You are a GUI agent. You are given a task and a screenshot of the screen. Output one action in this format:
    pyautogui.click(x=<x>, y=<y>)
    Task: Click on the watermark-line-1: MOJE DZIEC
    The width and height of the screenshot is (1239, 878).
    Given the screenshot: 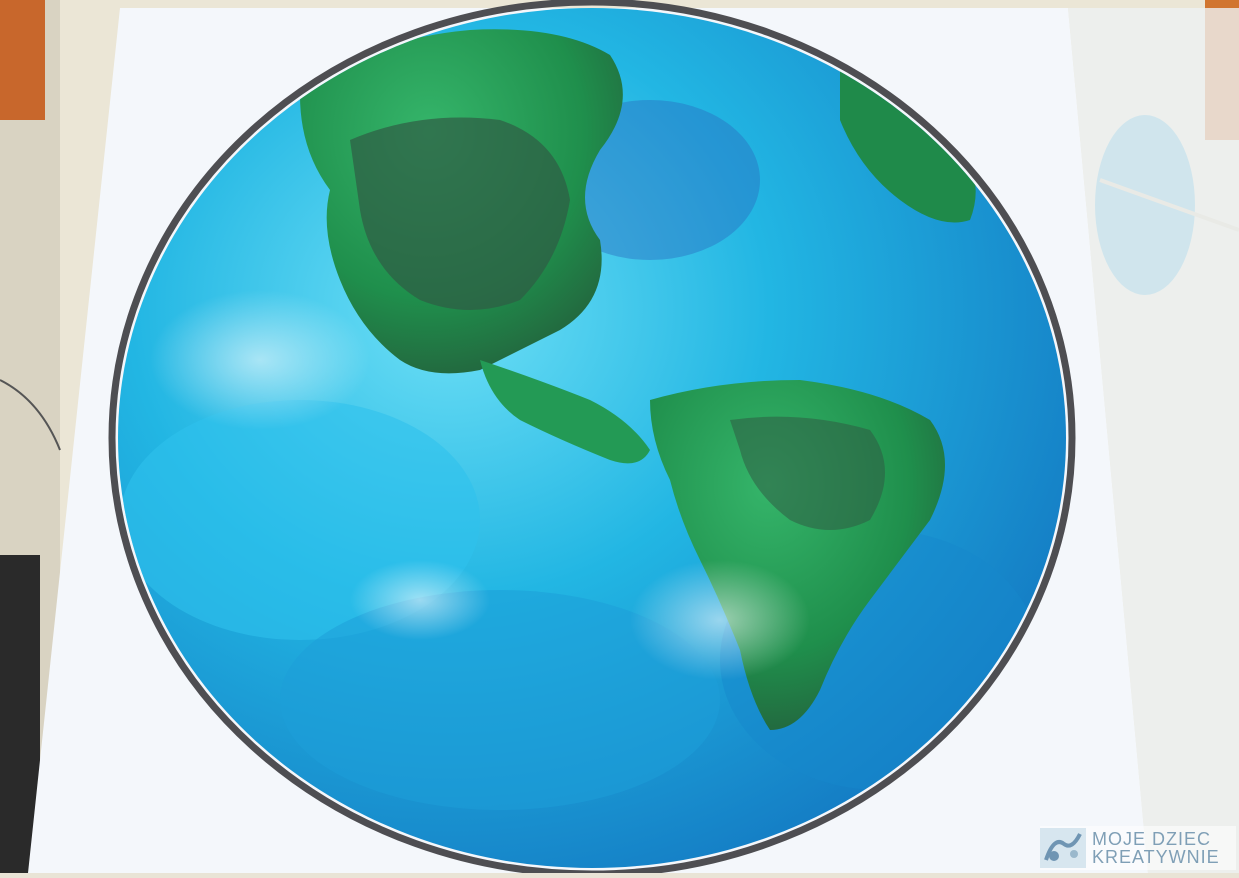 What is the action you would take?
    pyautogui.click(x=1152, y=839)
    